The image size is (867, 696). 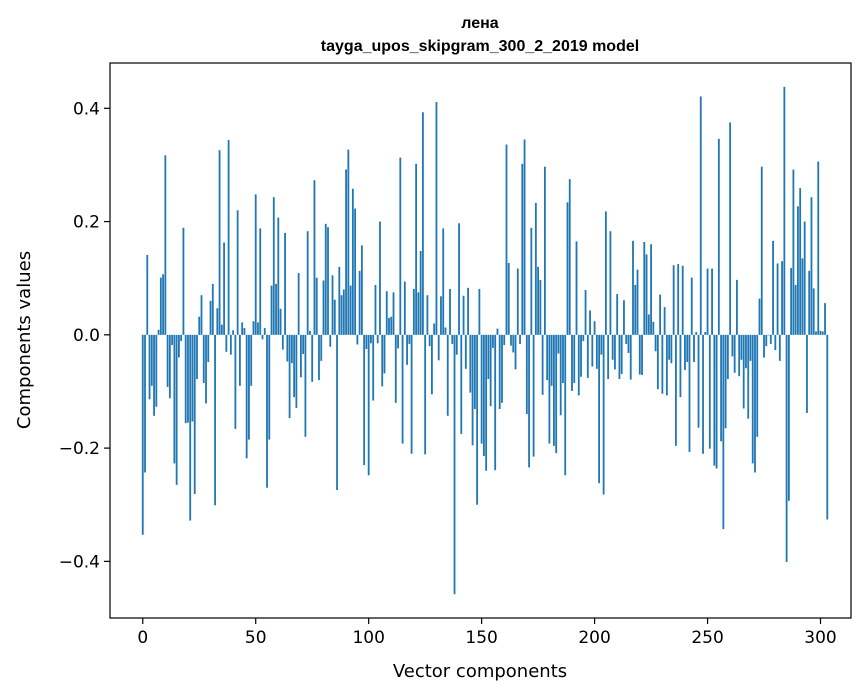 What do you see at coordinates (480, 23) in the screenshot?
I see `chart-title: лена` at bounding box center [480, 23].